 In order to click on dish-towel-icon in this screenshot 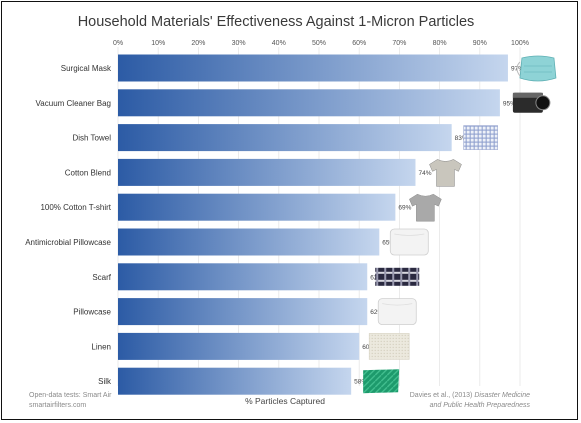, I will do `click(480, 137)`.